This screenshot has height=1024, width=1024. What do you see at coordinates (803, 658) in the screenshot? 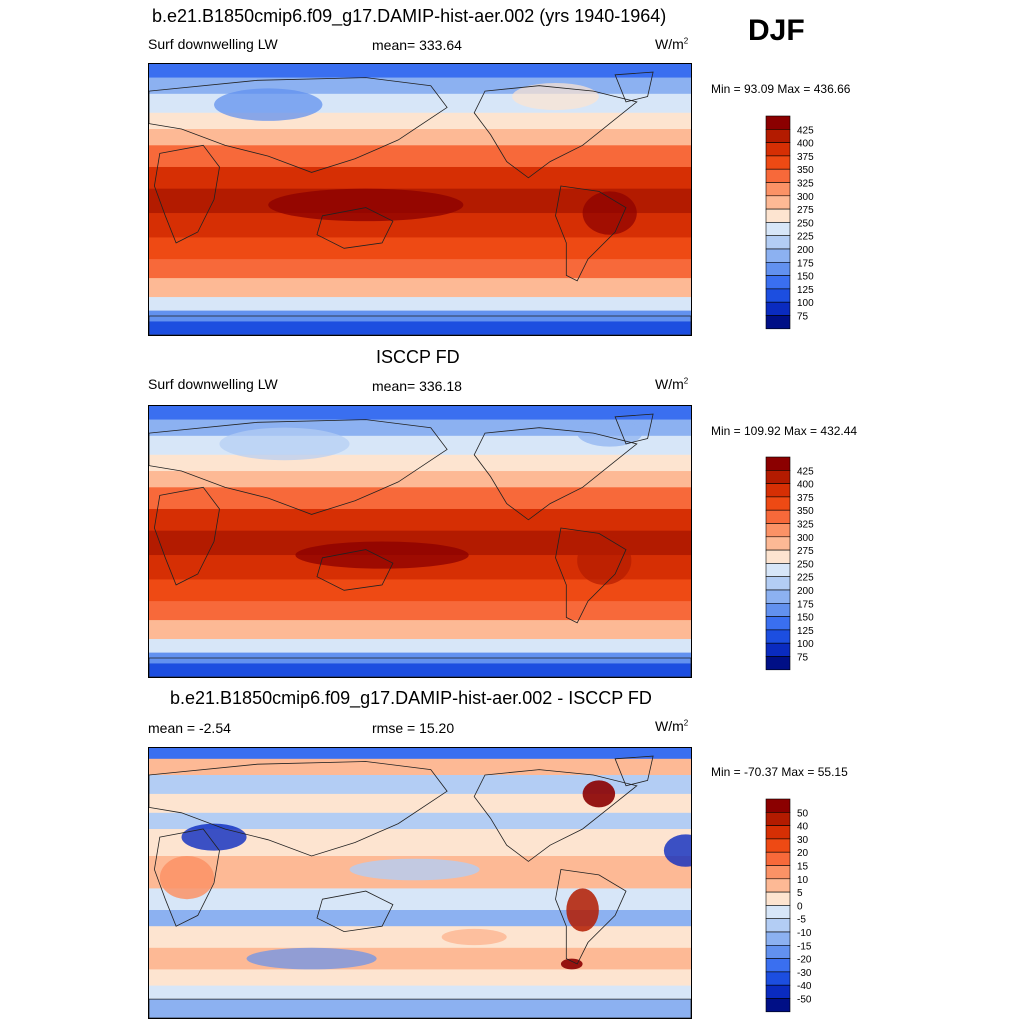
I see `colorbar-tick-label: 75` at bounding box center [803, 658].